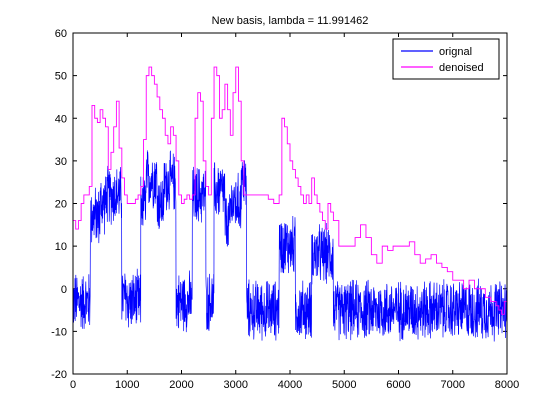 The height and width of the screenshot is (420, 560). I want to click on y-tick-label: -10, so click(59, 332).